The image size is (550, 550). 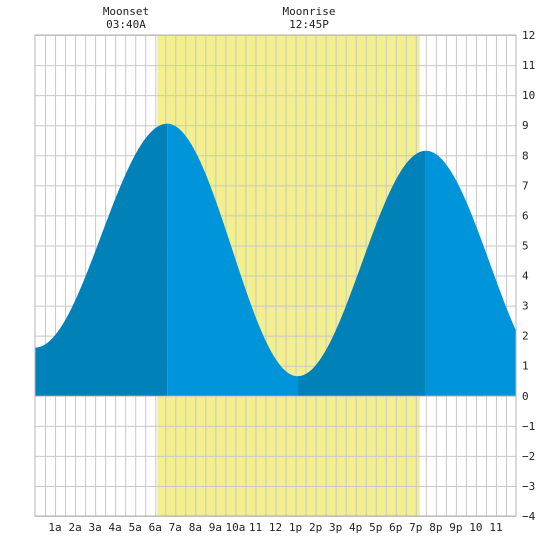 What do you see at coordinates (155, 527) in the screenshot?
I see `x-tick-label: 6a` at bounding box center [155, 527].